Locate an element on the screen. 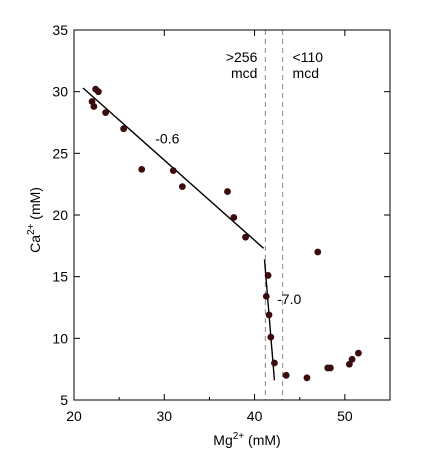 The image size is (447, 462). y-tick-label-1: 5 is located at coordinates (64, 400).